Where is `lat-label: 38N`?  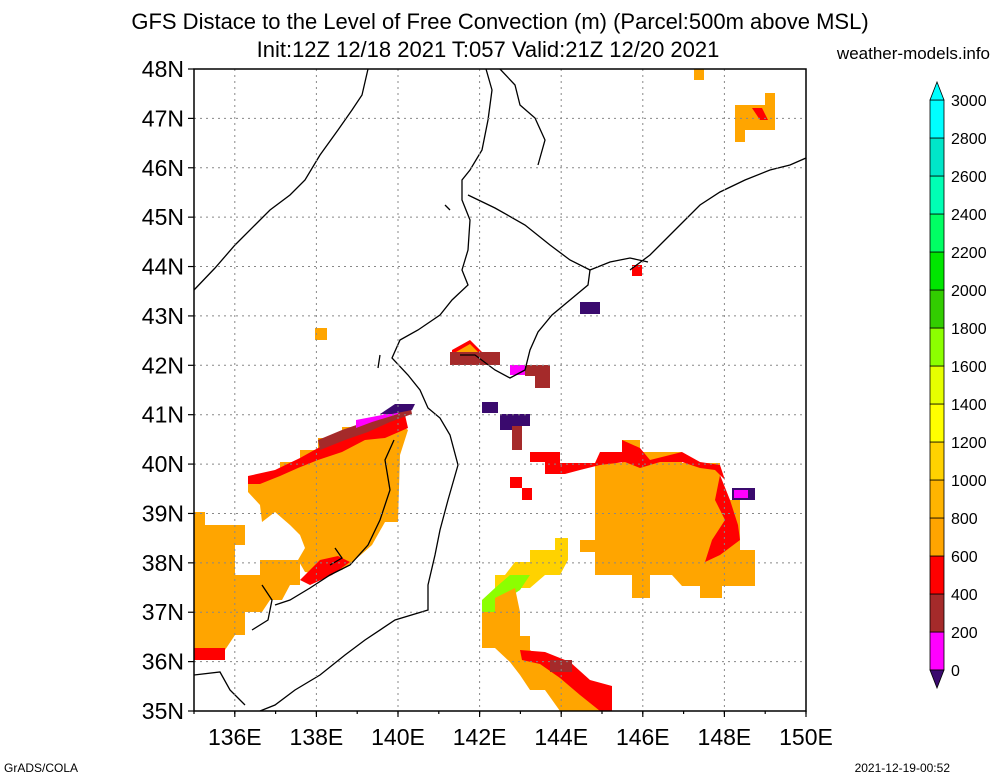 lat-label: 38N is located at coordinates (163, 563).